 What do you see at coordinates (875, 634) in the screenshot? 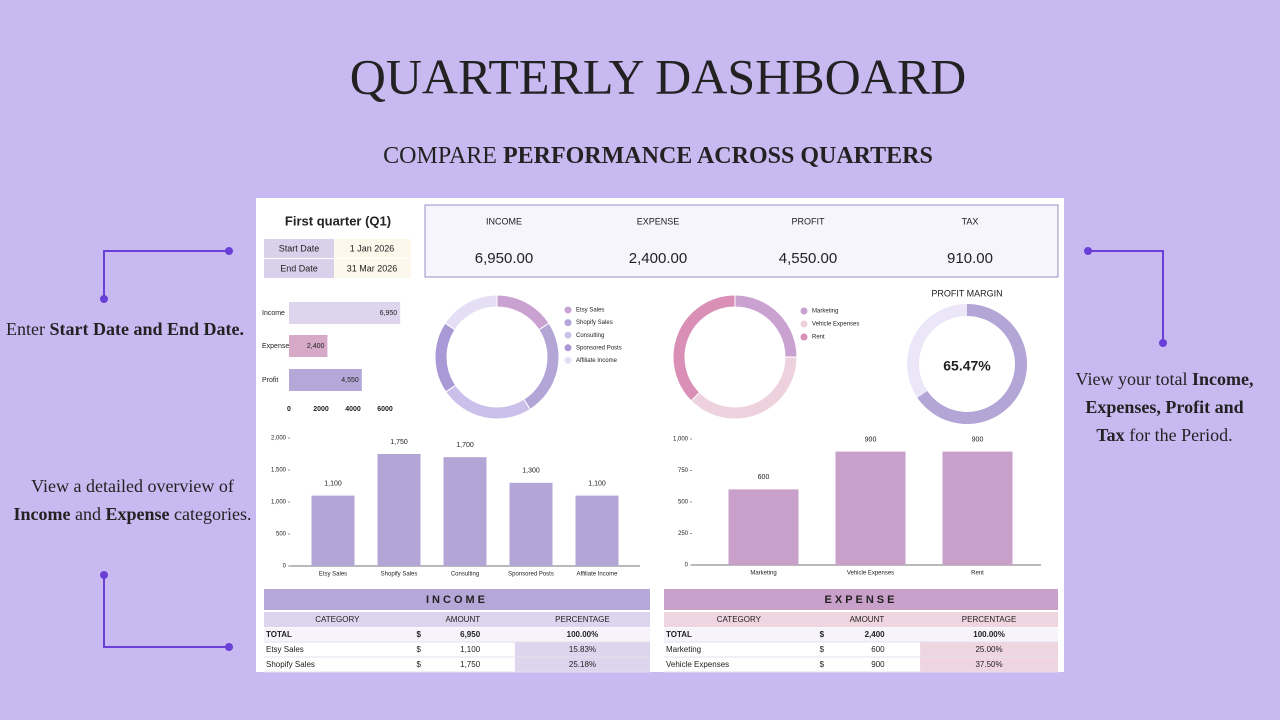
I see `table-cell: 2,400` at bounding box center [875, 634].